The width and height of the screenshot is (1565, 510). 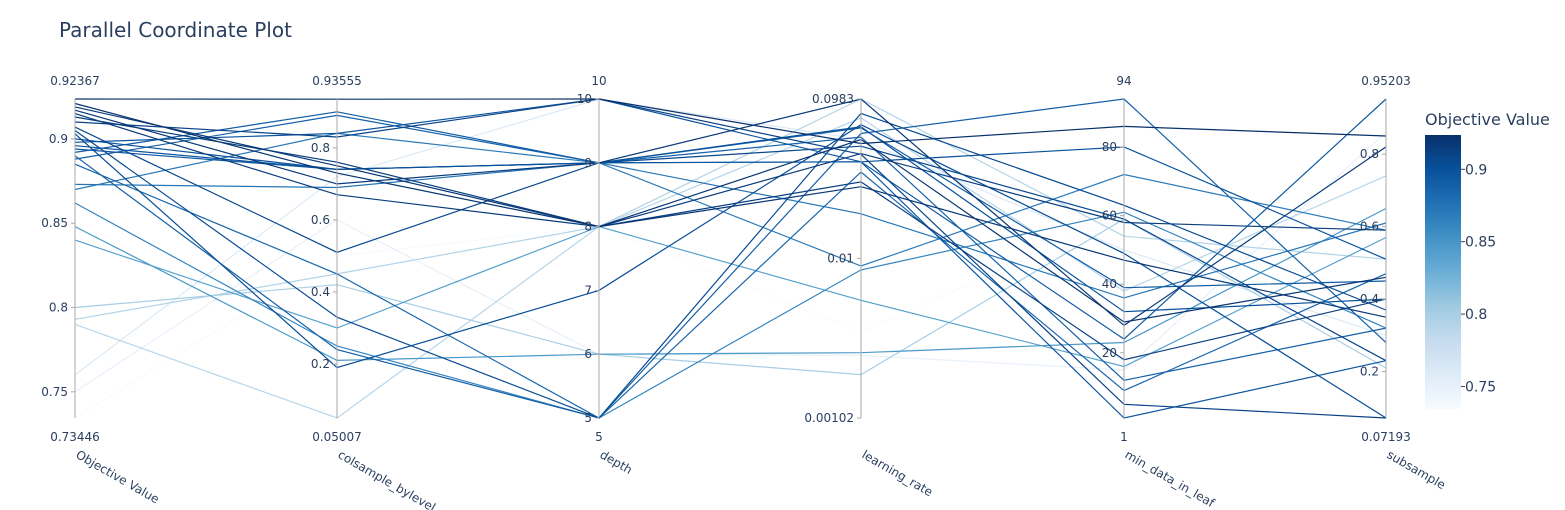 I want to click on colorbar-tick-label: 0.8, so click(x=1476, y=315).